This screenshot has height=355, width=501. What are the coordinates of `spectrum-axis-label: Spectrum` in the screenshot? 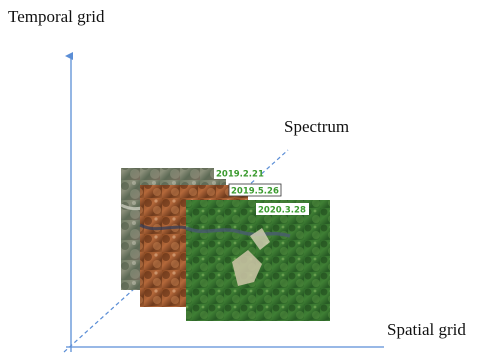 It's located at (317, 126).